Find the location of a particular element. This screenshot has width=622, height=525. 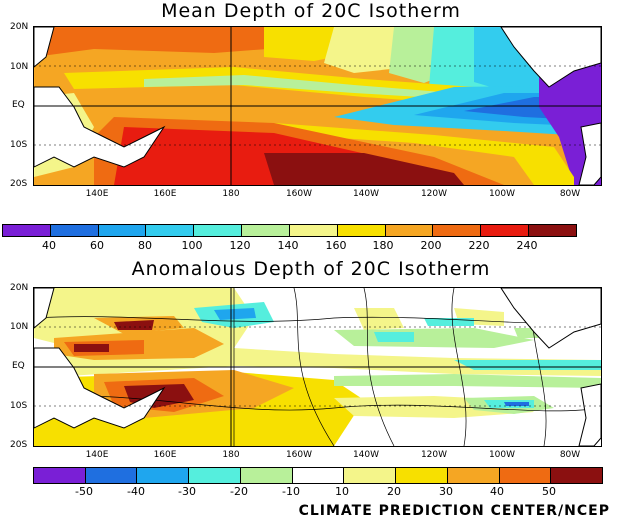

bottom-lat-label-10n: 10N is located at coordinates (19, 327).